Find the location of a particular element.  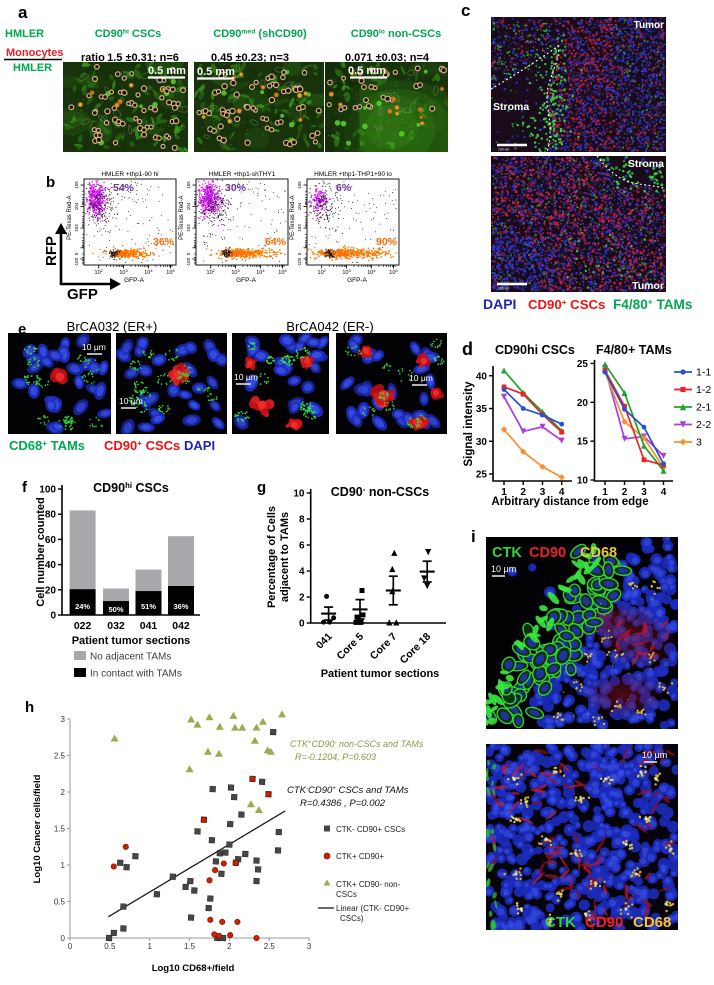

svg-text: 8 is located at coordinates (302, 520).